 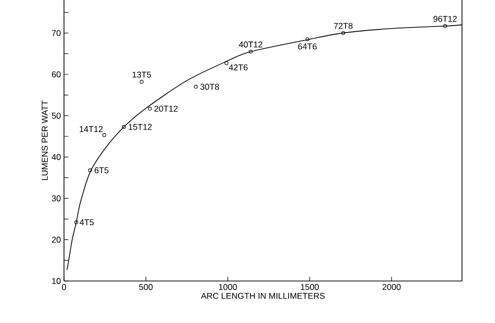 What do you see at coordinates (56, 239) in the screenshot?
I see `y-tick-label: 20` at bounding box center [56, 239].